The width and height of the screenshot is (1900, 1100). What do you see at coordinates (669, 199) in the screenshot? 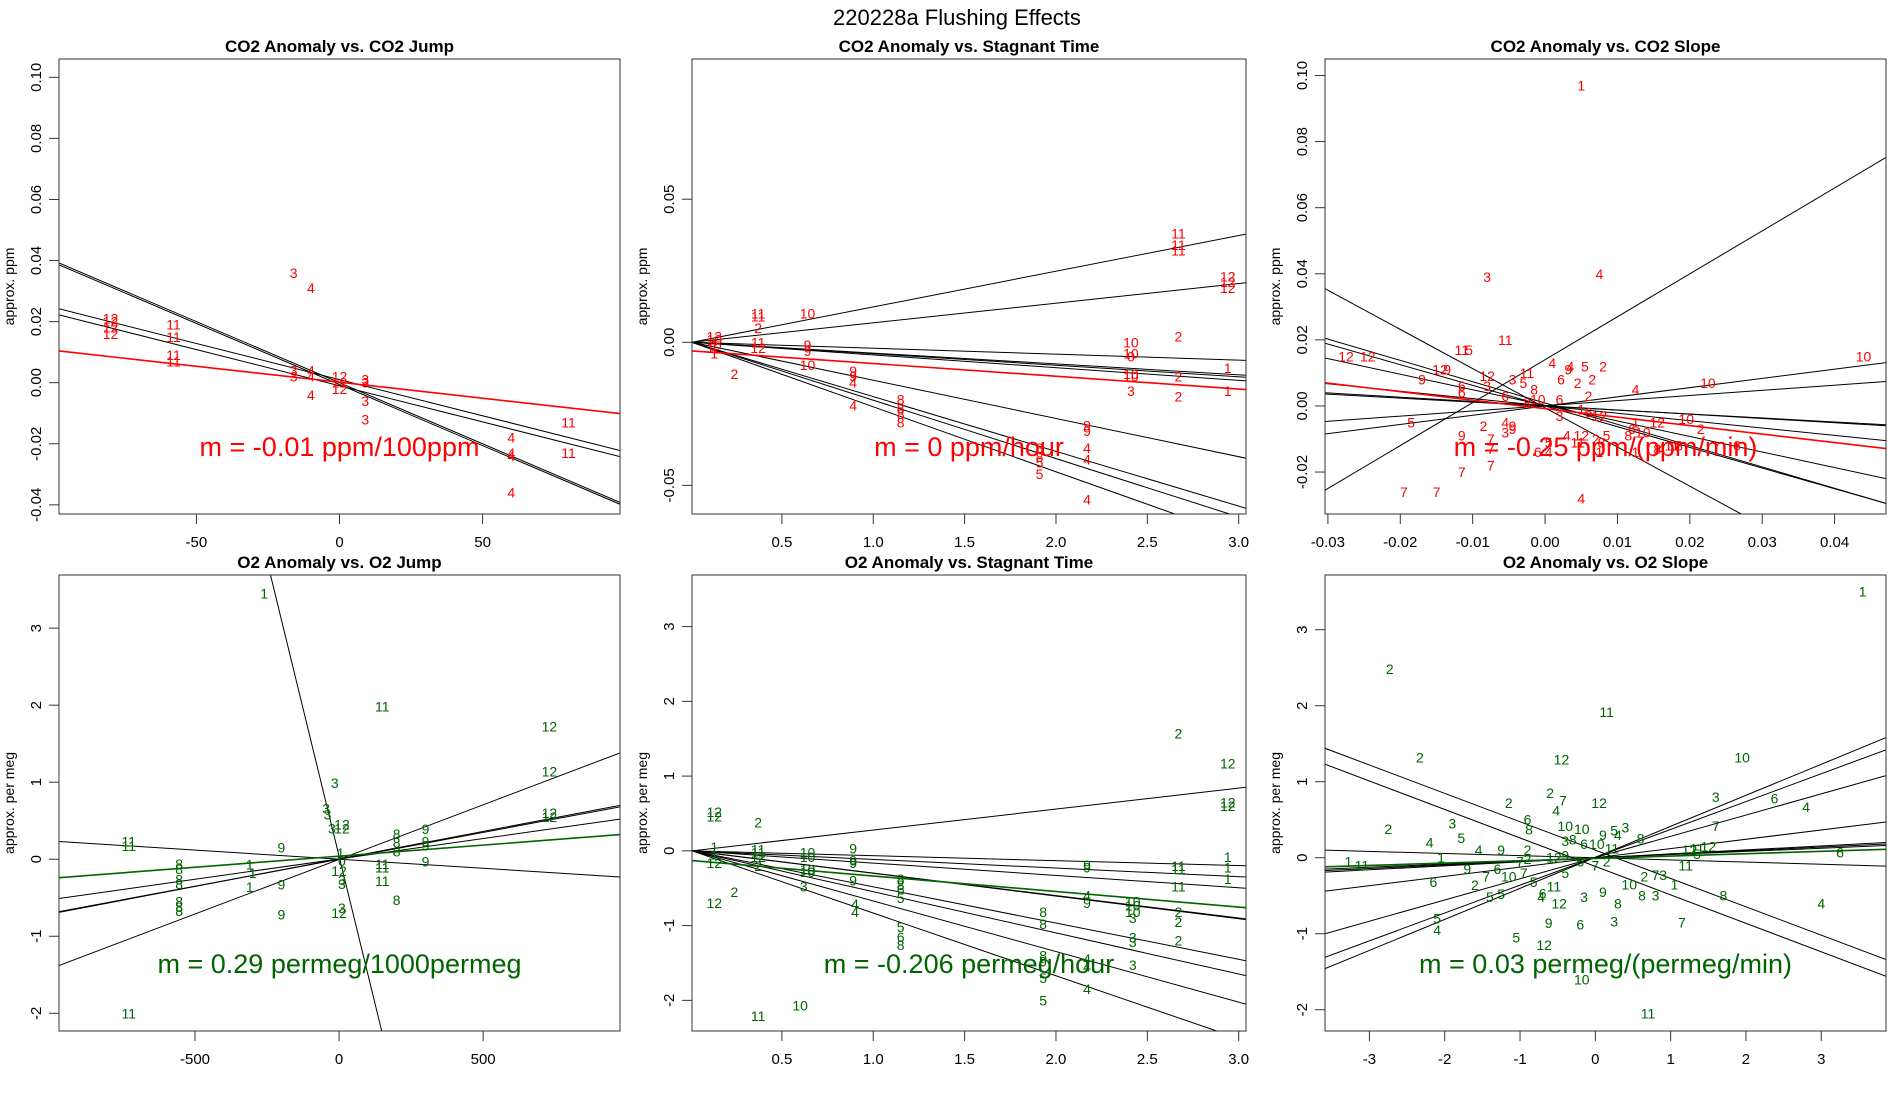
I see `y-tick-label: 0.05` at bounding box center [669, 199].